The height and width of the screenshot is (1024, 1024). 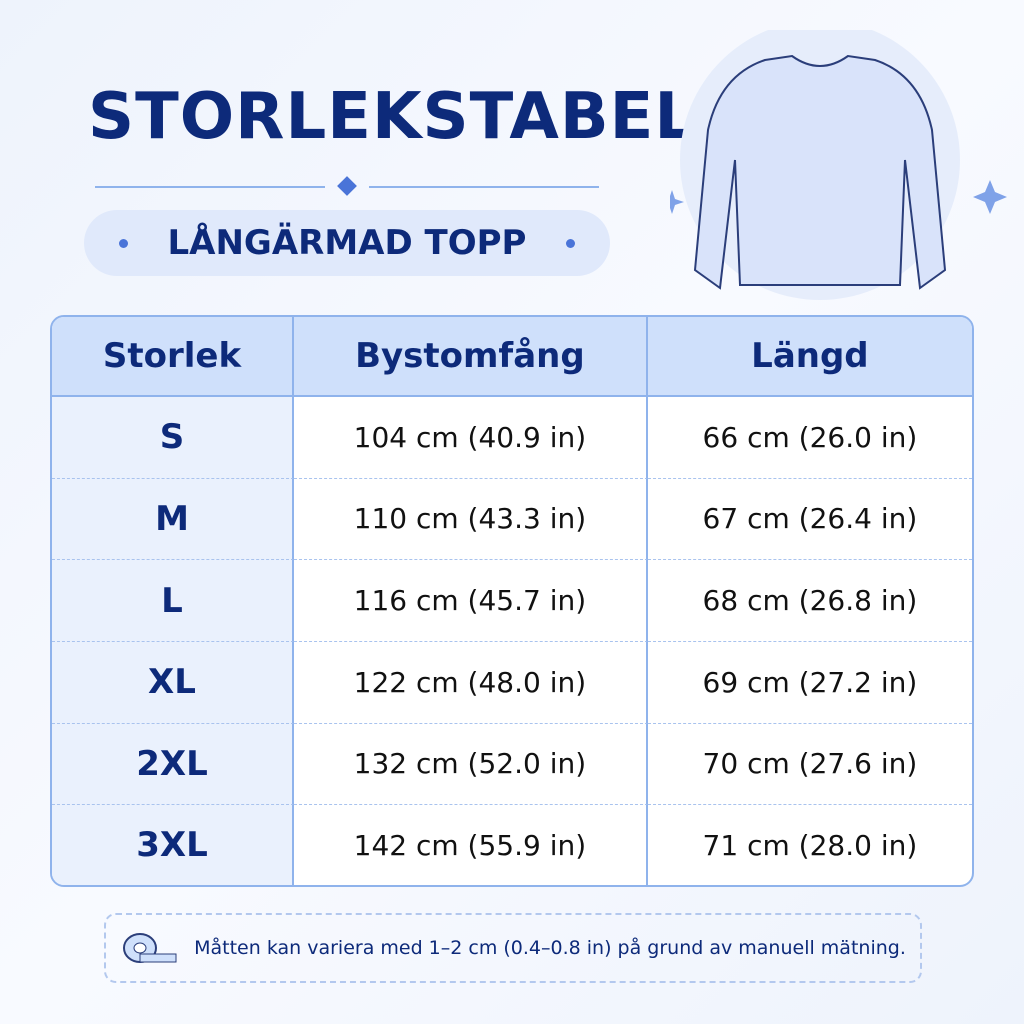 I want to click on cell: 110 cm (43.3 in), so click(x=471, y=519).